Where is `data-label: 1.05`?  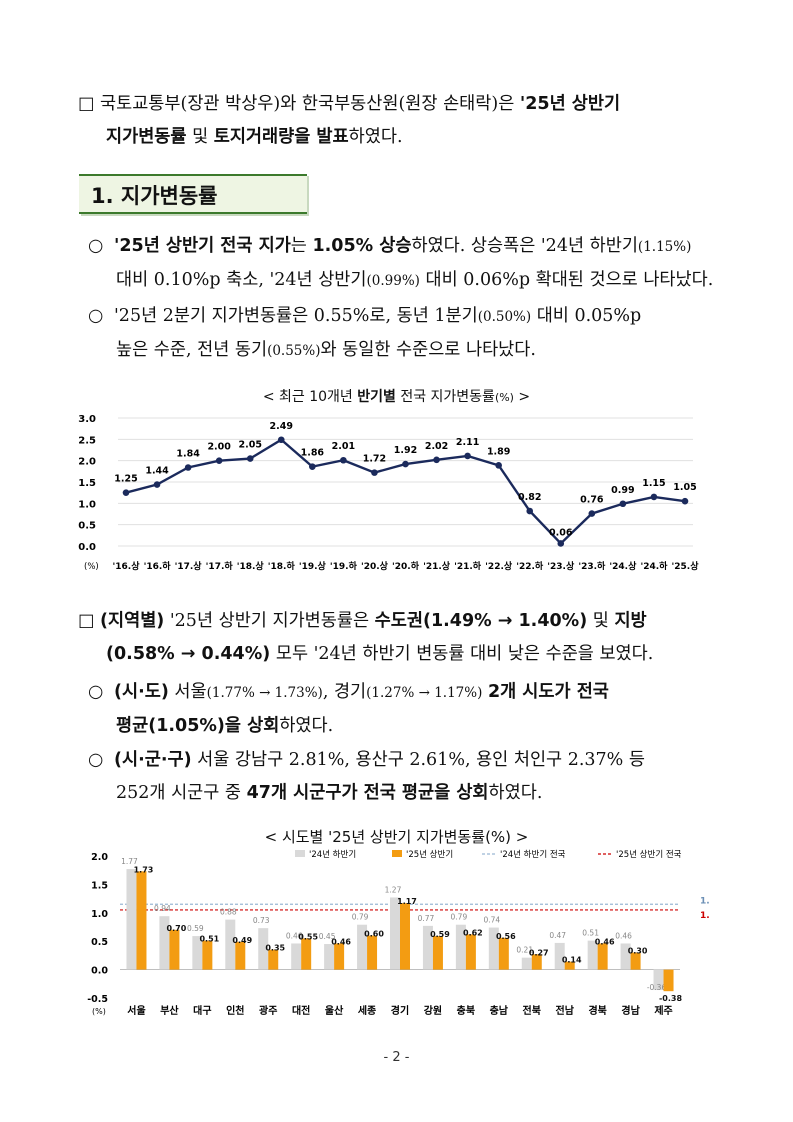
data-label: 1.05 is located at coordinates (684, 487).